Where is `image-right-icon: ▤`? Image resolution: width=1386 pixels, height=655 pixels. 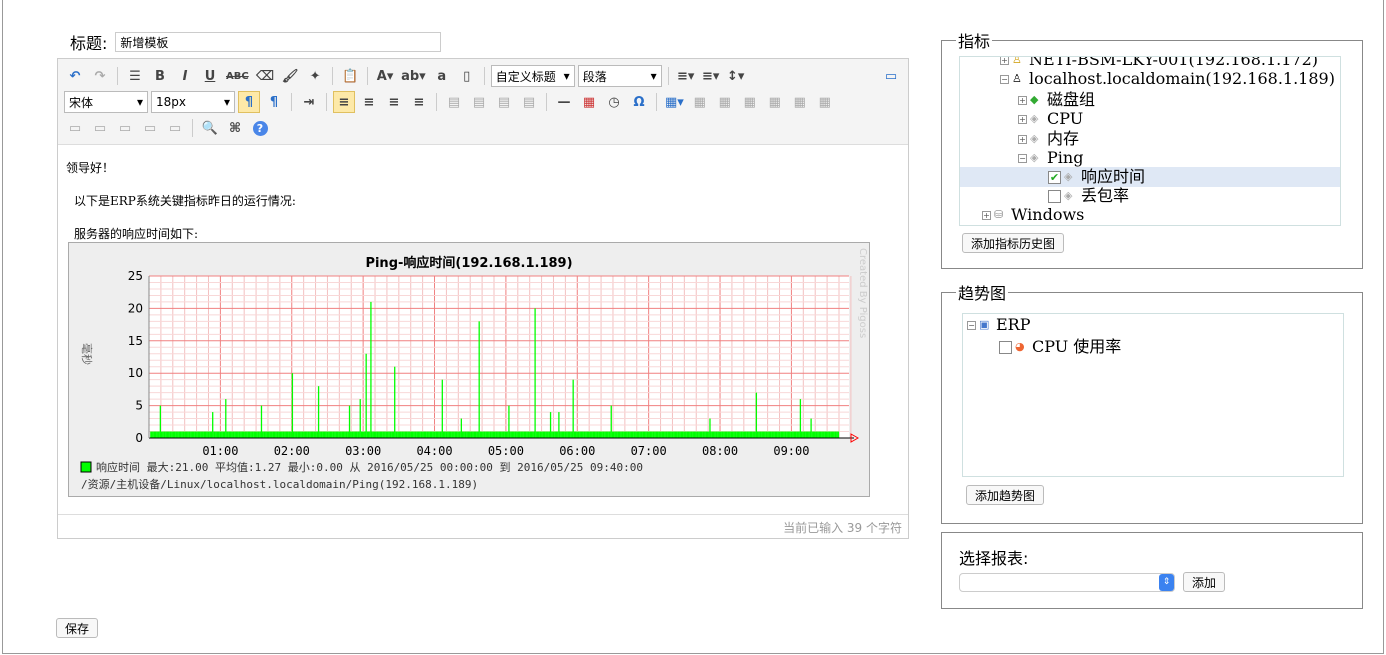
image-right-icon: ▤ is located at coordinates (504, 102).